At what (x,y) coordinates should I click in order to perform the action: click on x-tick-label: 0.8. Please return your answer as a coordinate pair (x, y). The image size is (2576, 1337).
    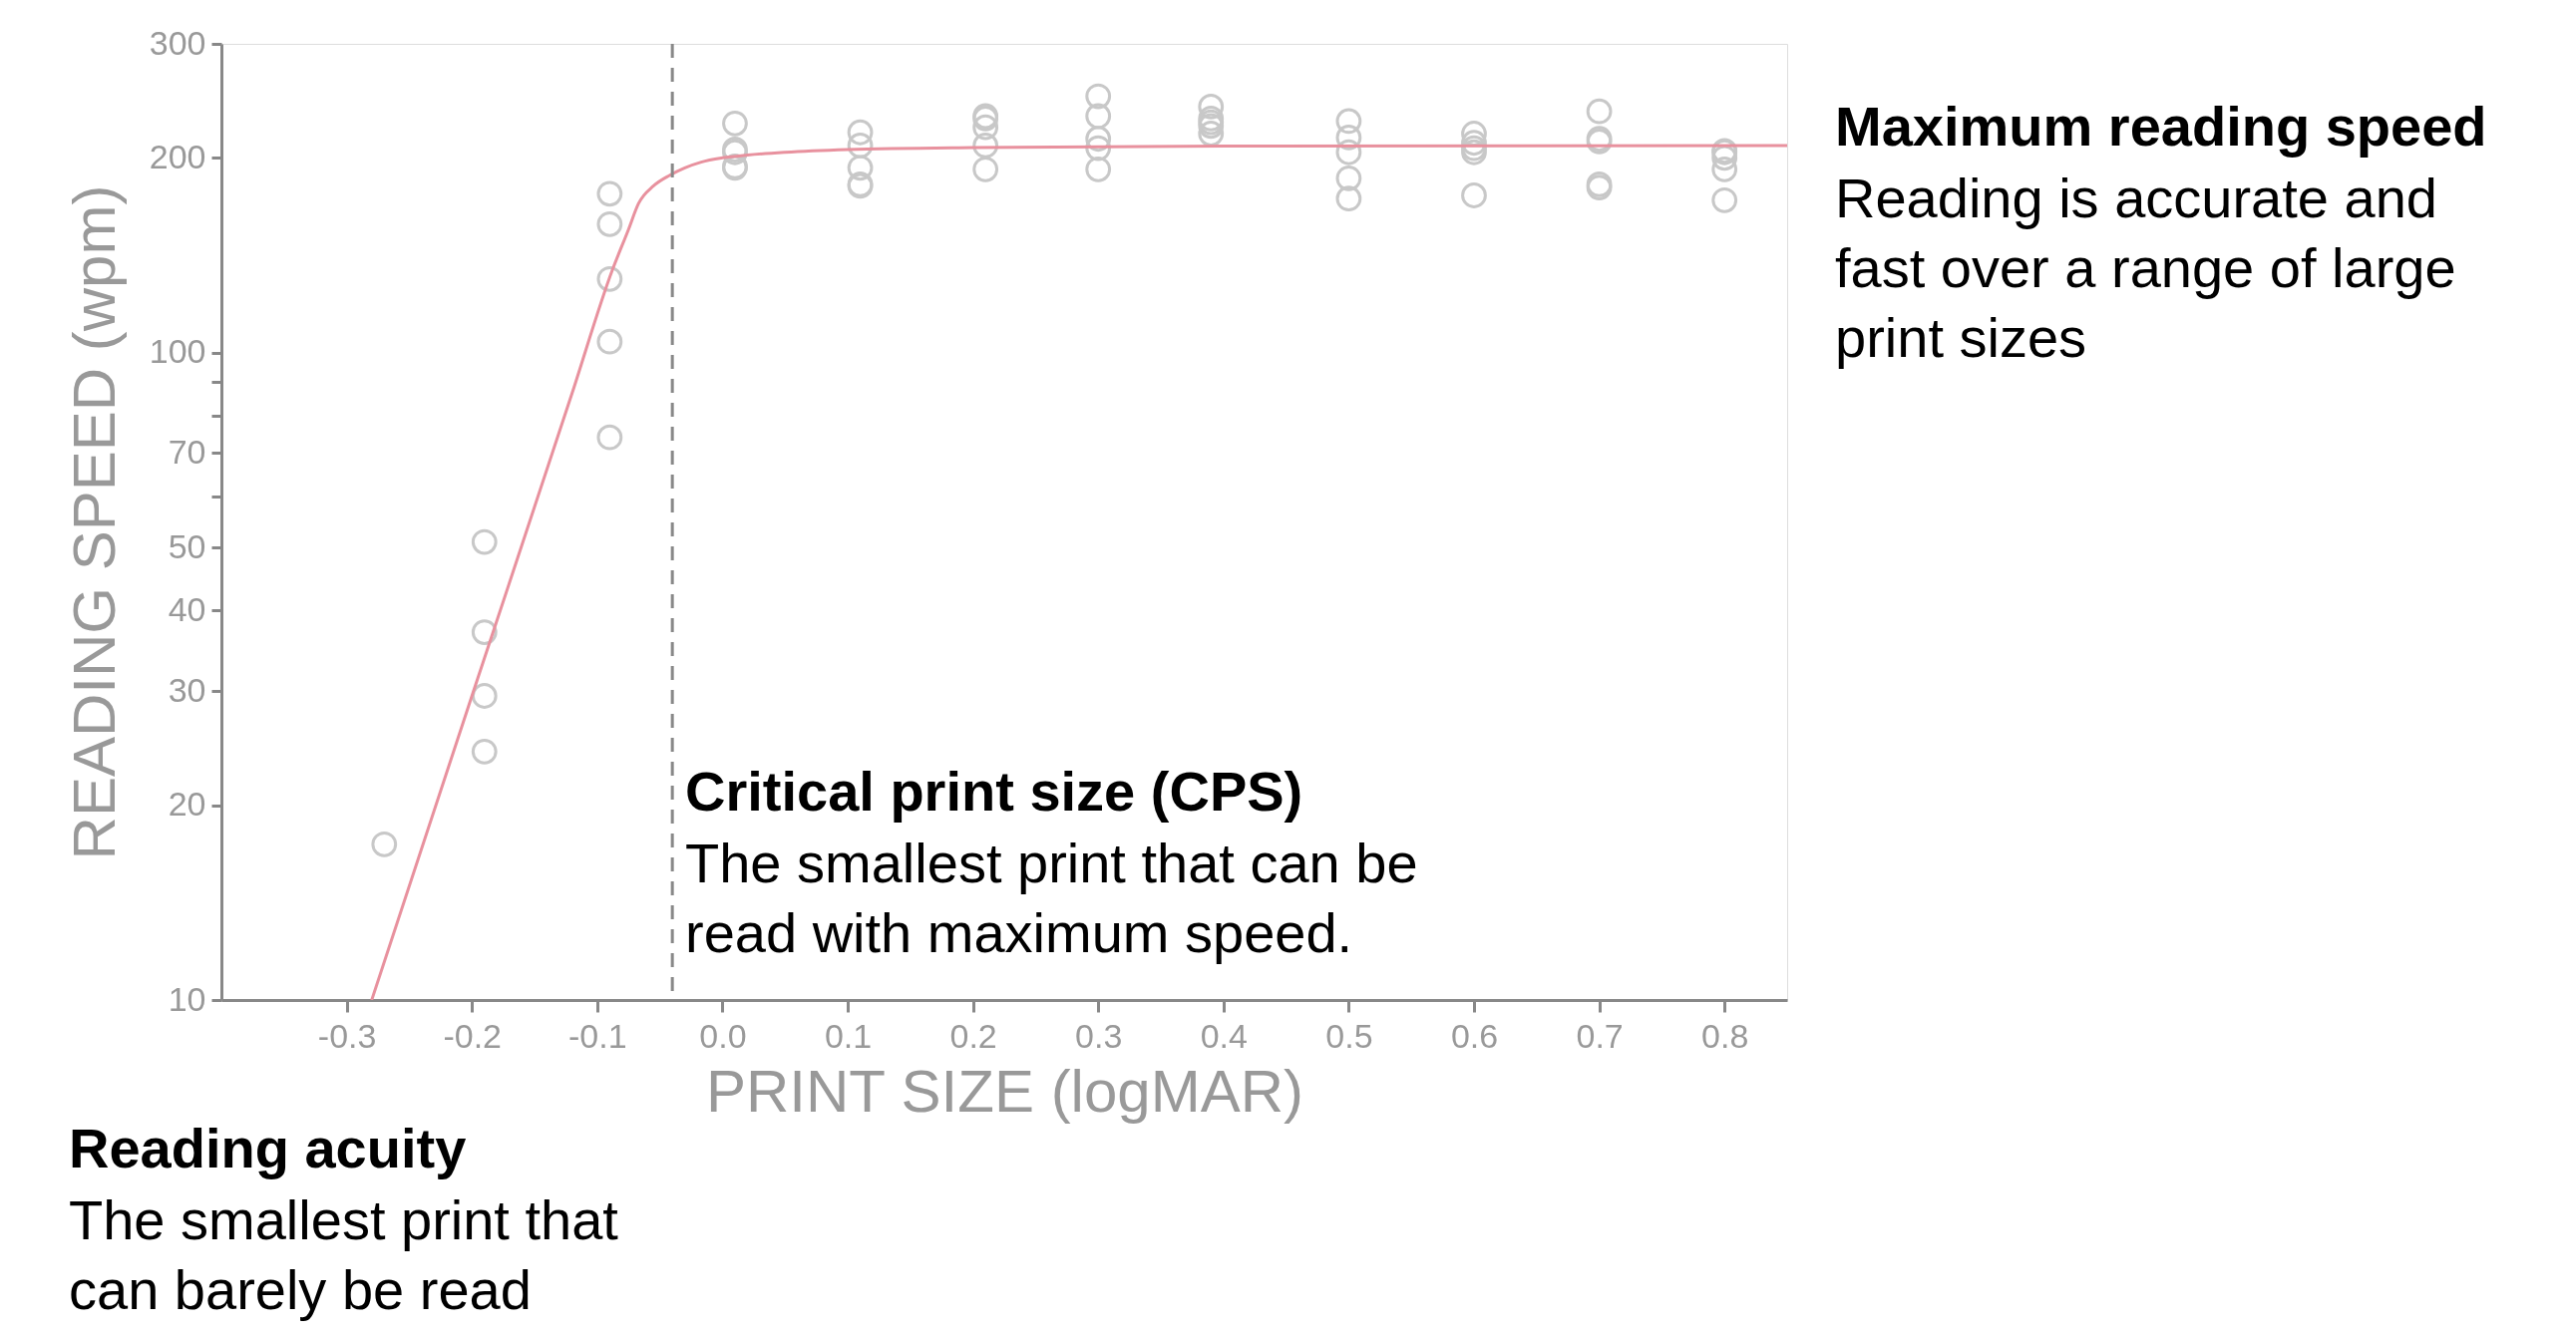
    Looking at the image, I should click on (1725, 1035).